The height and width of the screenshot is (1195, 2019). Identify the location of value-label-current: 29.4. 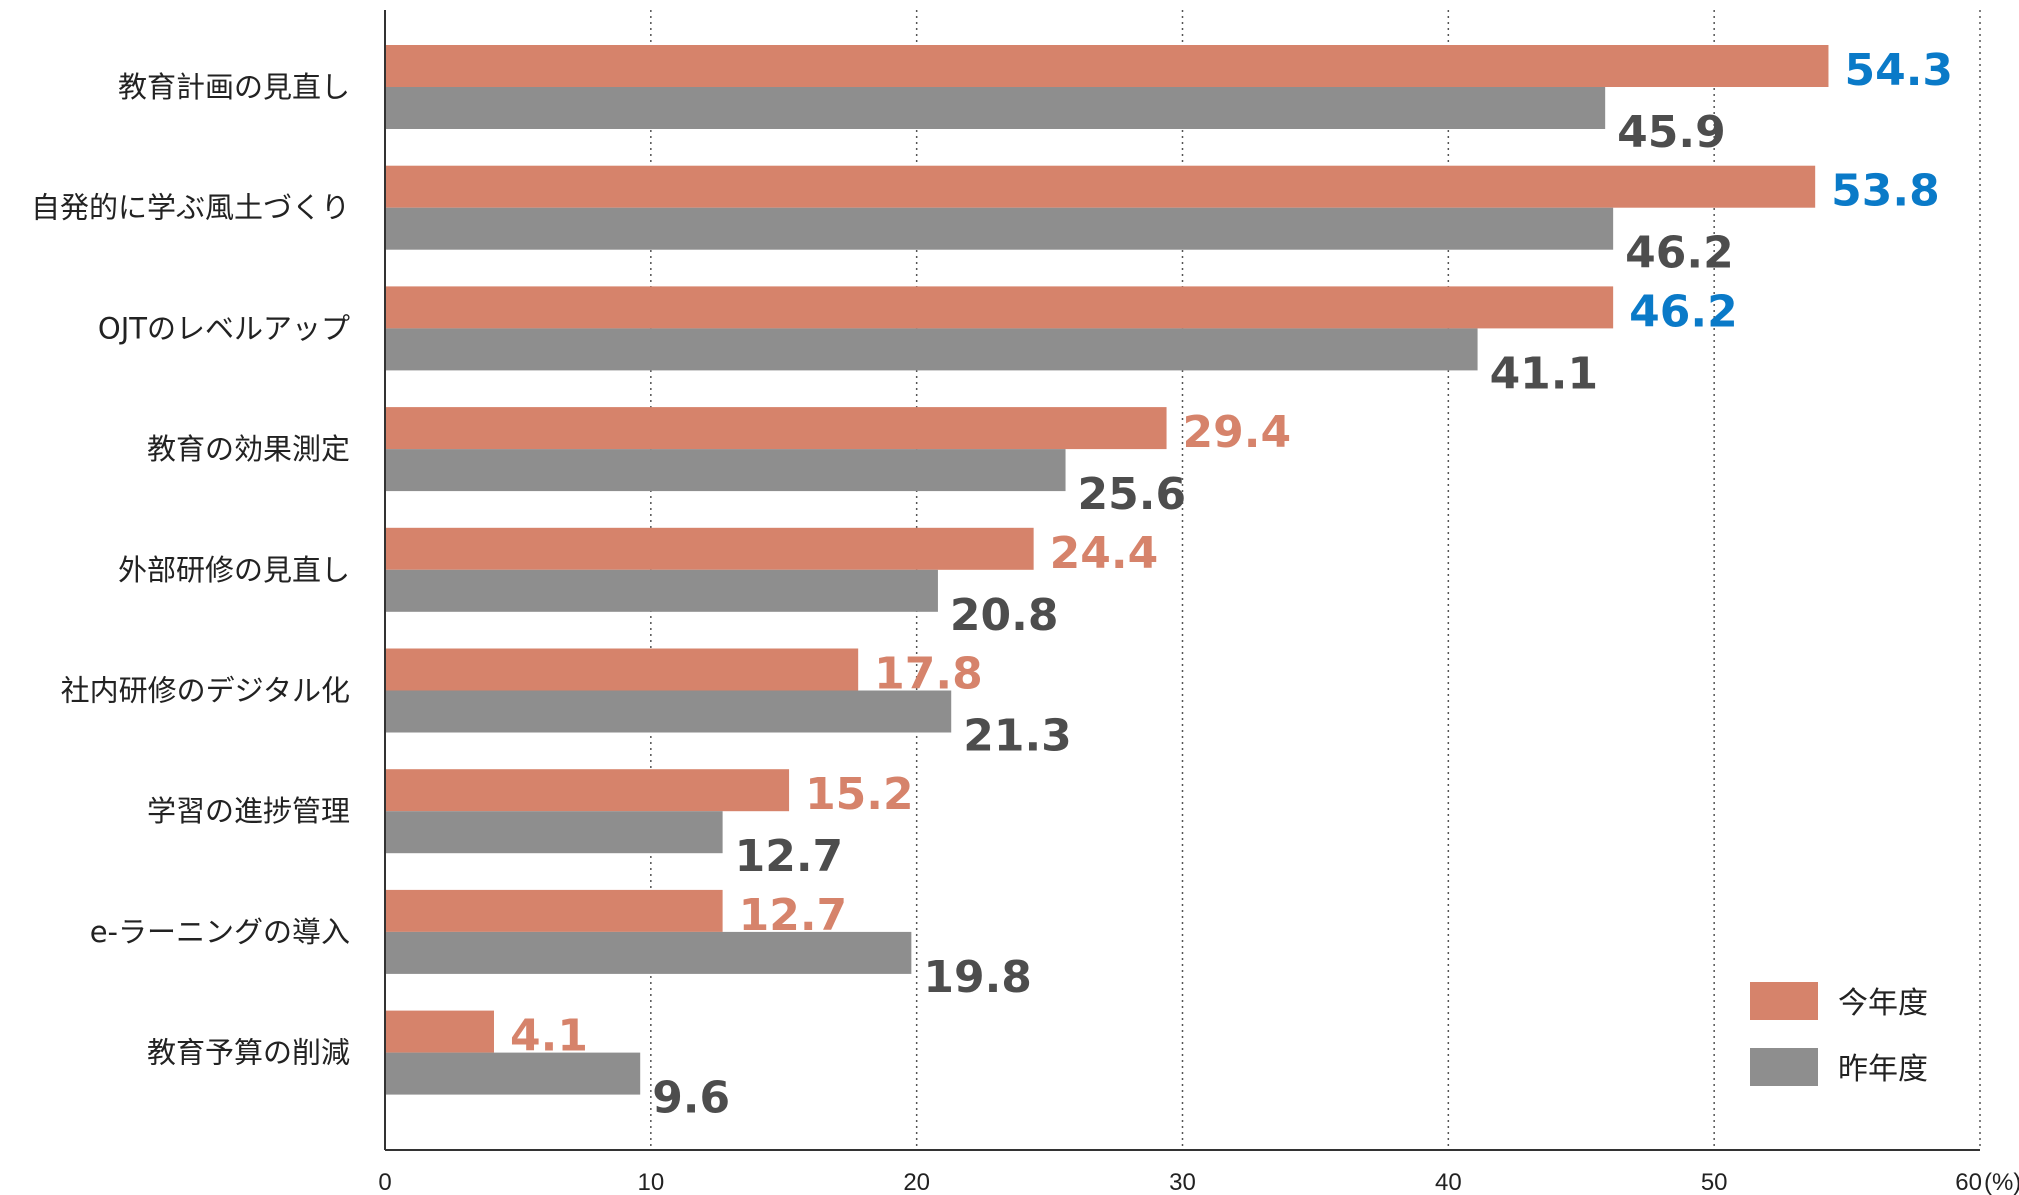
(1237, 432).